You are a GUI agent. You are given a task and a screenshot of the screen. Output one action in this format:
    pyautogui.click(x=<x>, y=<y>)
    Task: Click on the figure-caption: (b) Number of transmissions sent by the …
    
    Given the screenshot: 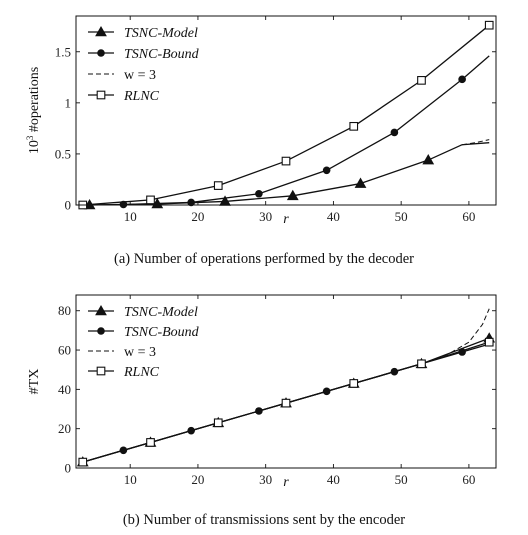 What is the action you would take?
    pyautogui.click(x=264, y=520)
    